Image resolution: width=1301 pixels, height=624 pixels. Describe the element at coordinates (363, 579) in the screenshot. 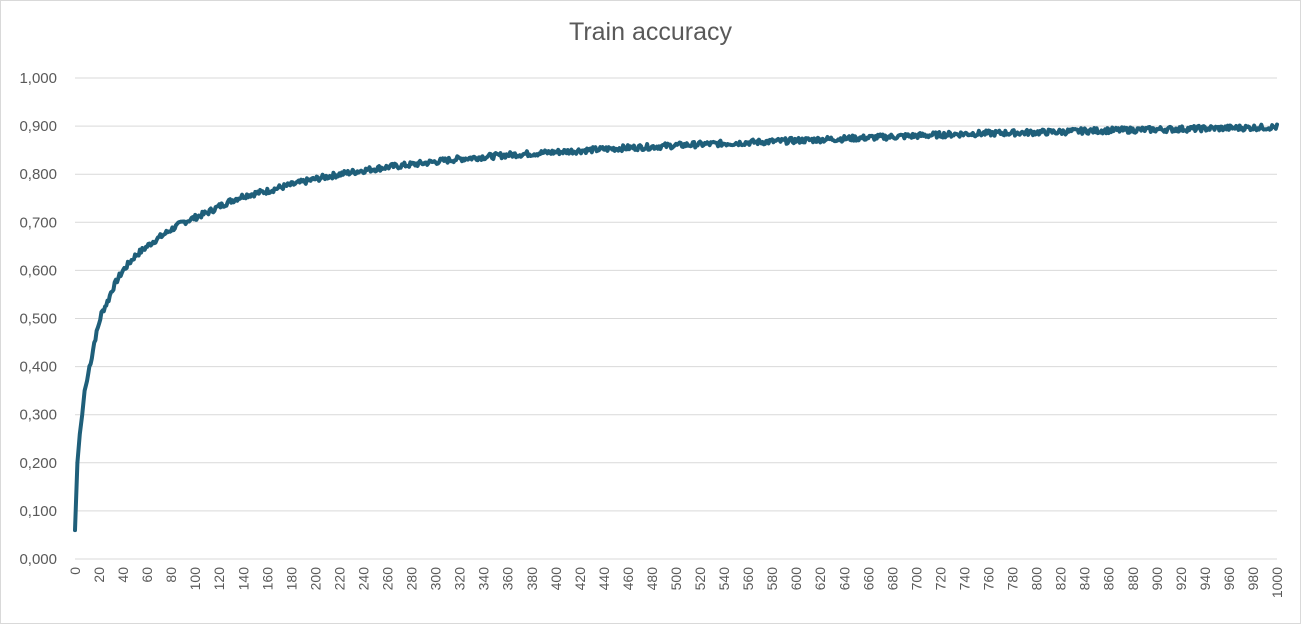

I see `x-tick-label: 240` at that location.